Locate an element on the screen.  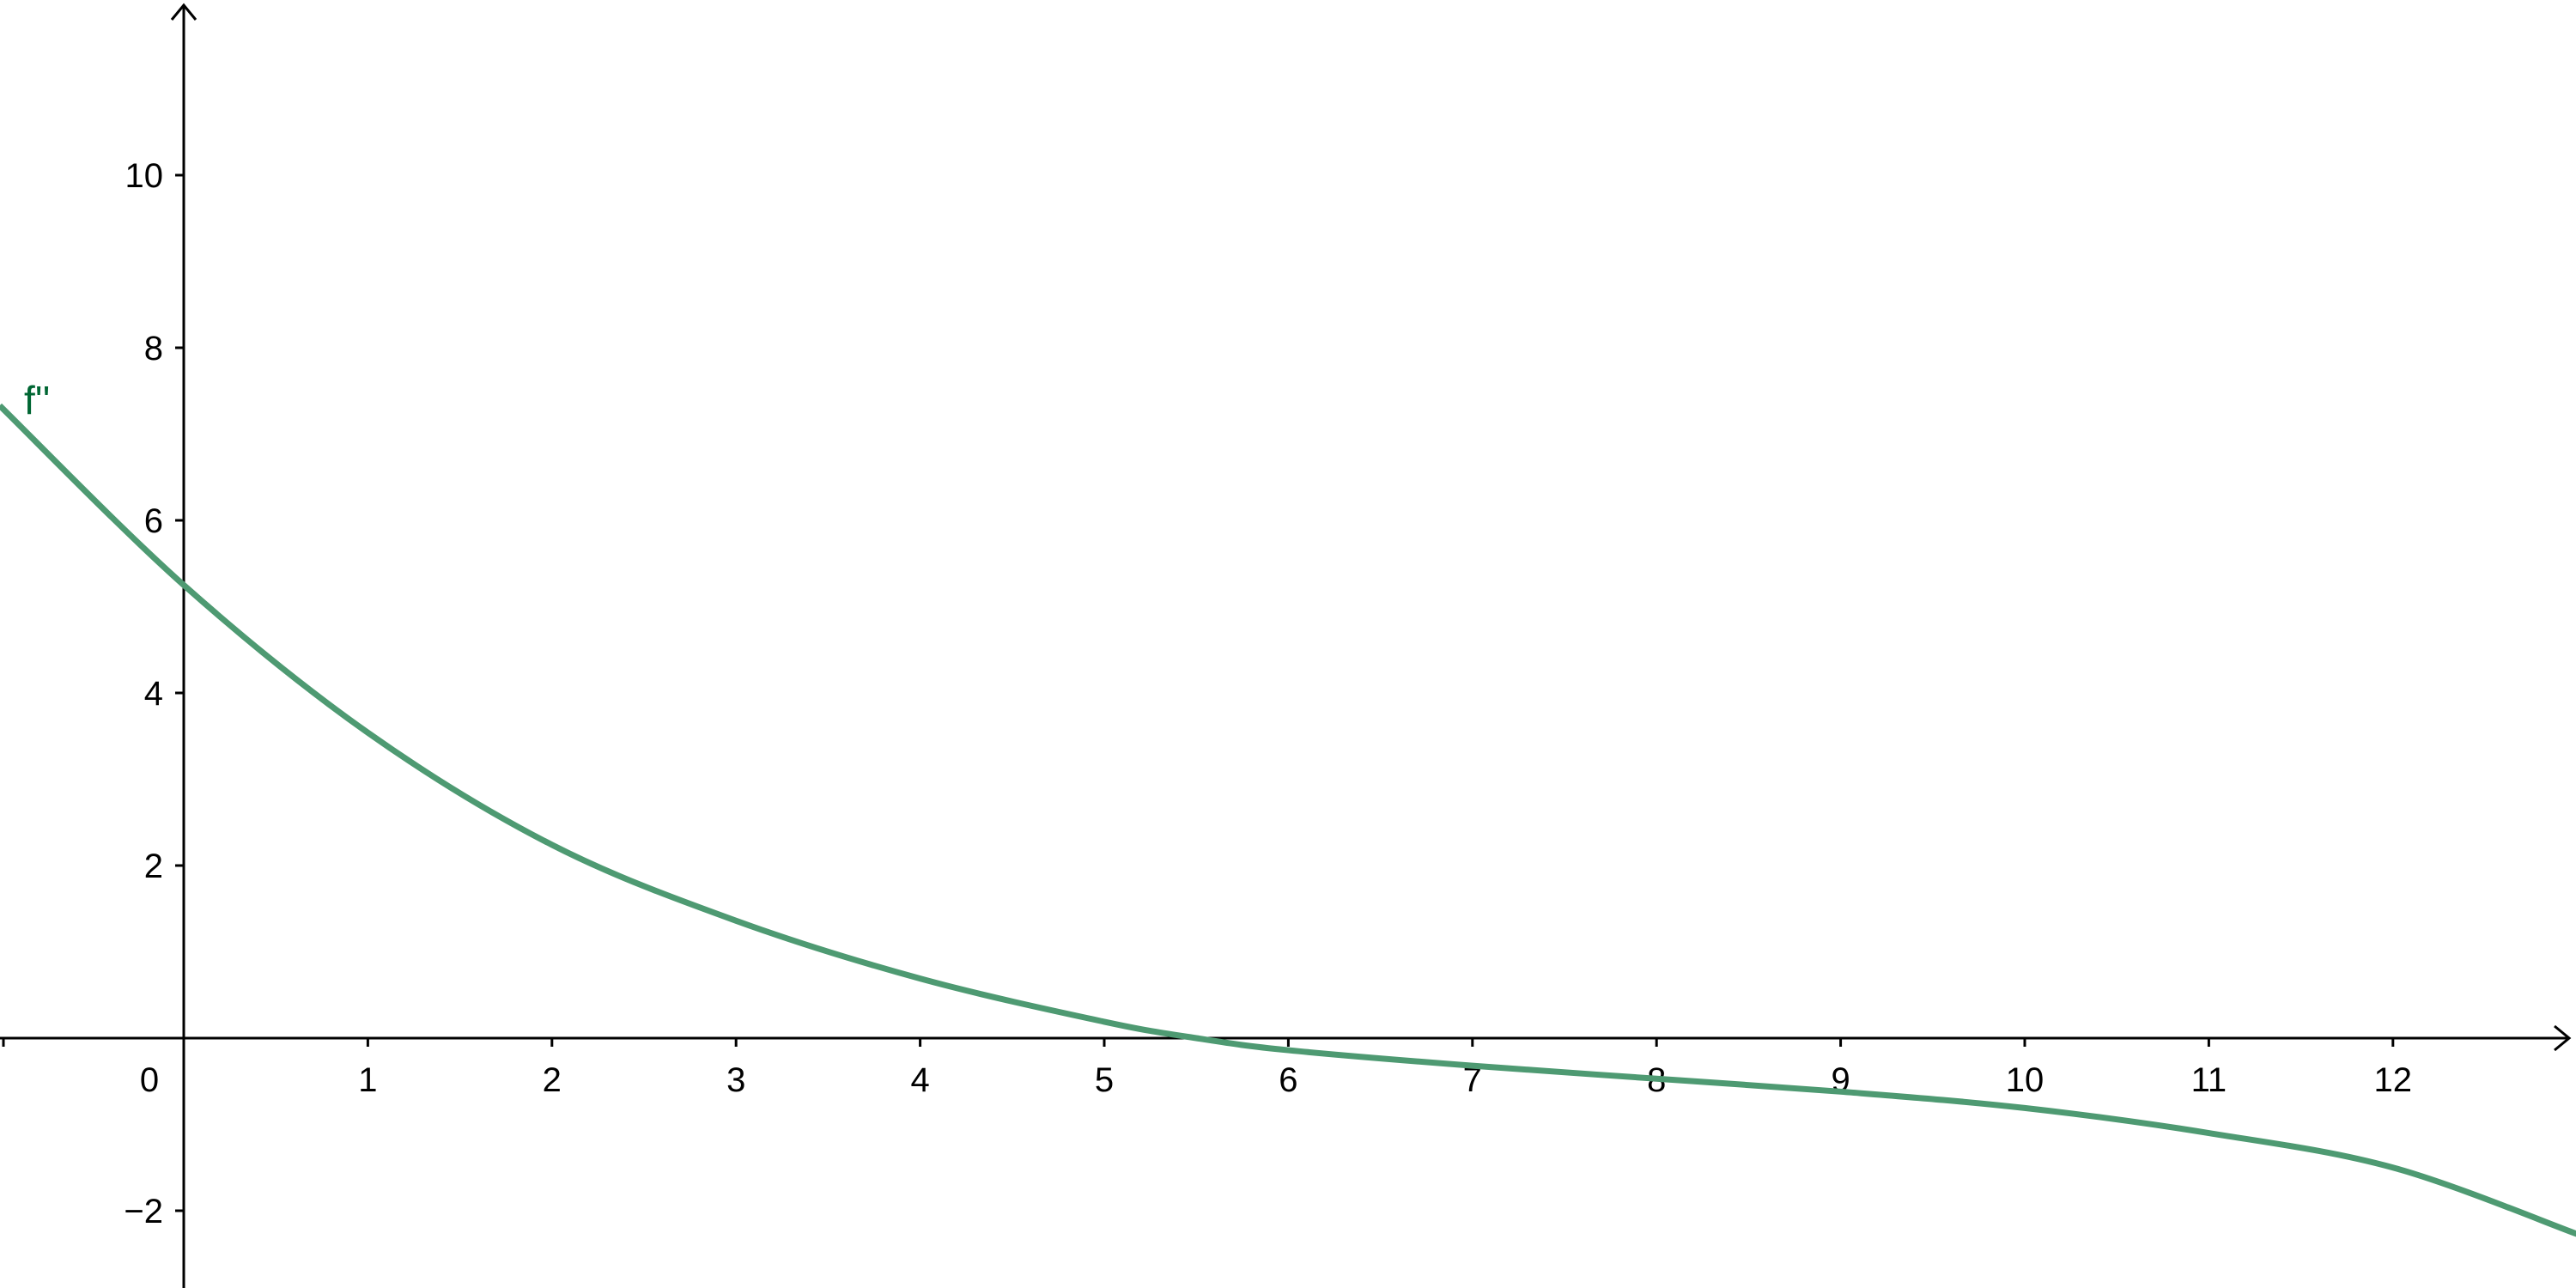
x-tick-label: 7 is located at coordinates (1473, 1080).